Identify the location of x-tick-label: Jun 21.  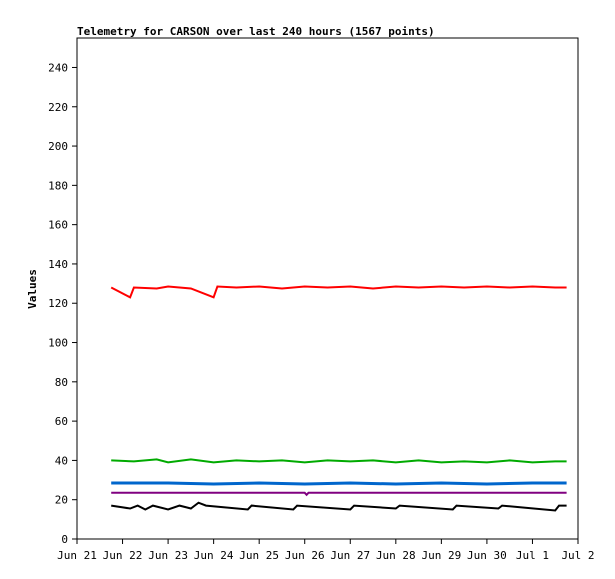
(77, 555).